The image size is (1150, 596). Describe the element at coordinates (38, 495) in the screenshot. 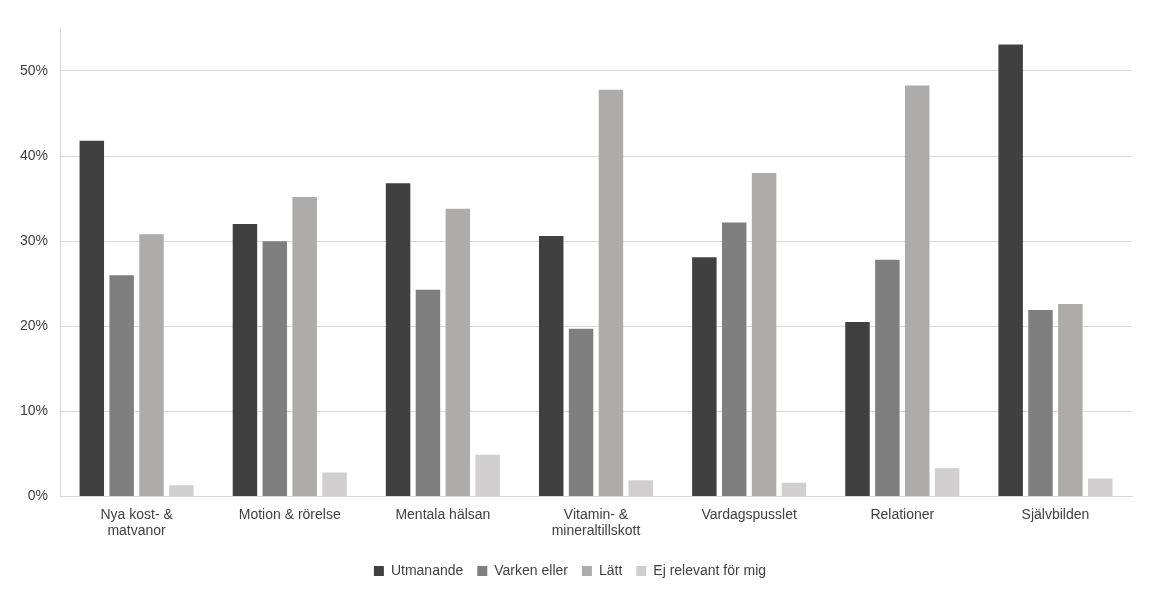

I see `y-tick-label: 0%` at that location.